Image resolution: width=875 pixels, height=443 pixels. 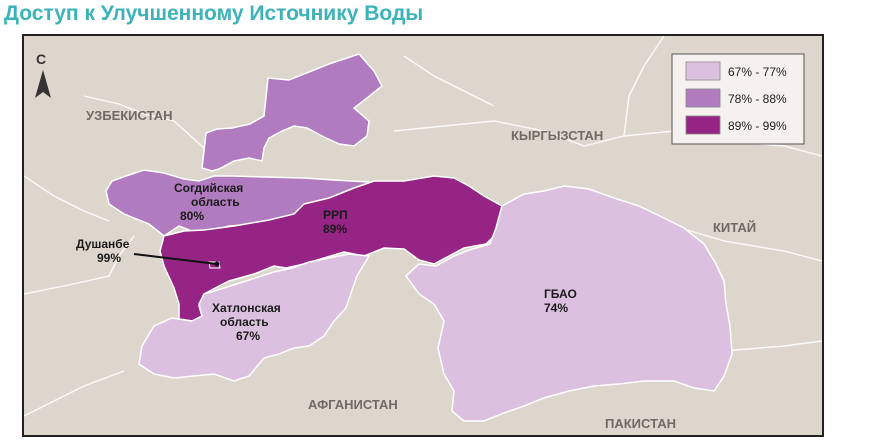 What do you see at coordinates (757, 72) in the screenshot?
I see `legend-label-1: 67% - 77%` at bounding box center [757, 72].